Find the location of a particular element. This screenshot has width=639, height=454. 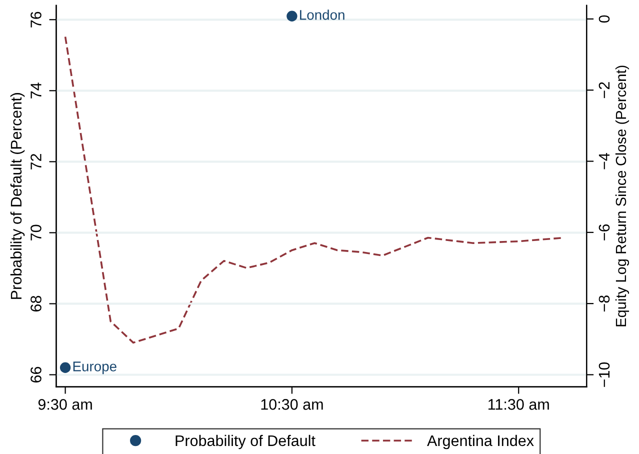

y2-tick-label: 0 is located at coordinates (604, 19).